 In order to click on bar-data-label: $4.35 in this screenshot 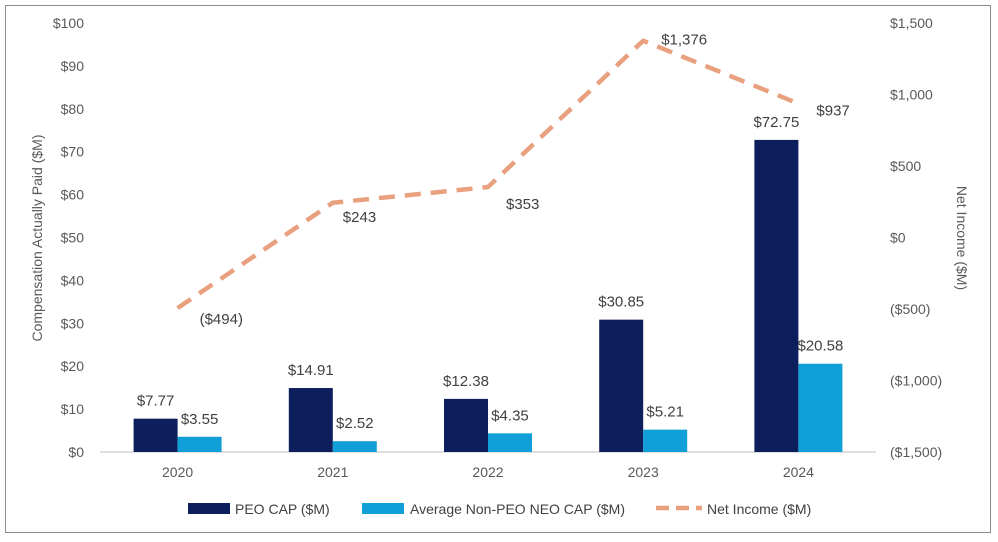, I will do `click(510, 415)`.